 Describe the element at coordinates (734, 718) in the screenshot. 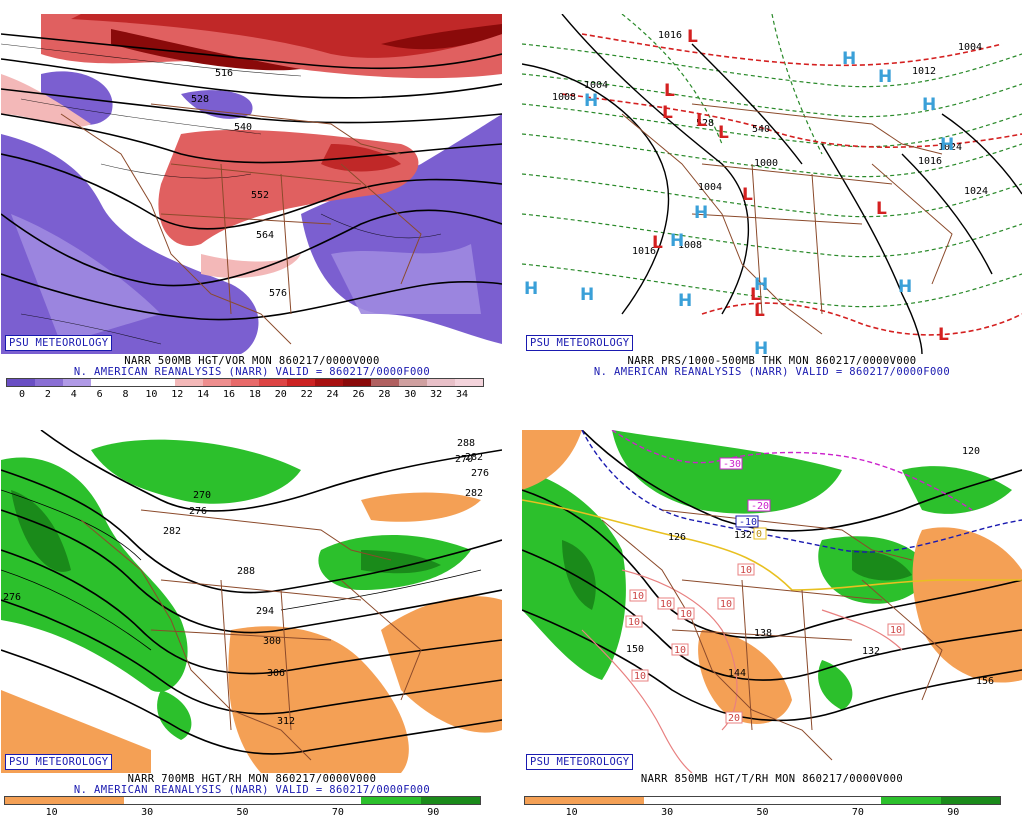

I see `isotherm-label: 20` at that location.